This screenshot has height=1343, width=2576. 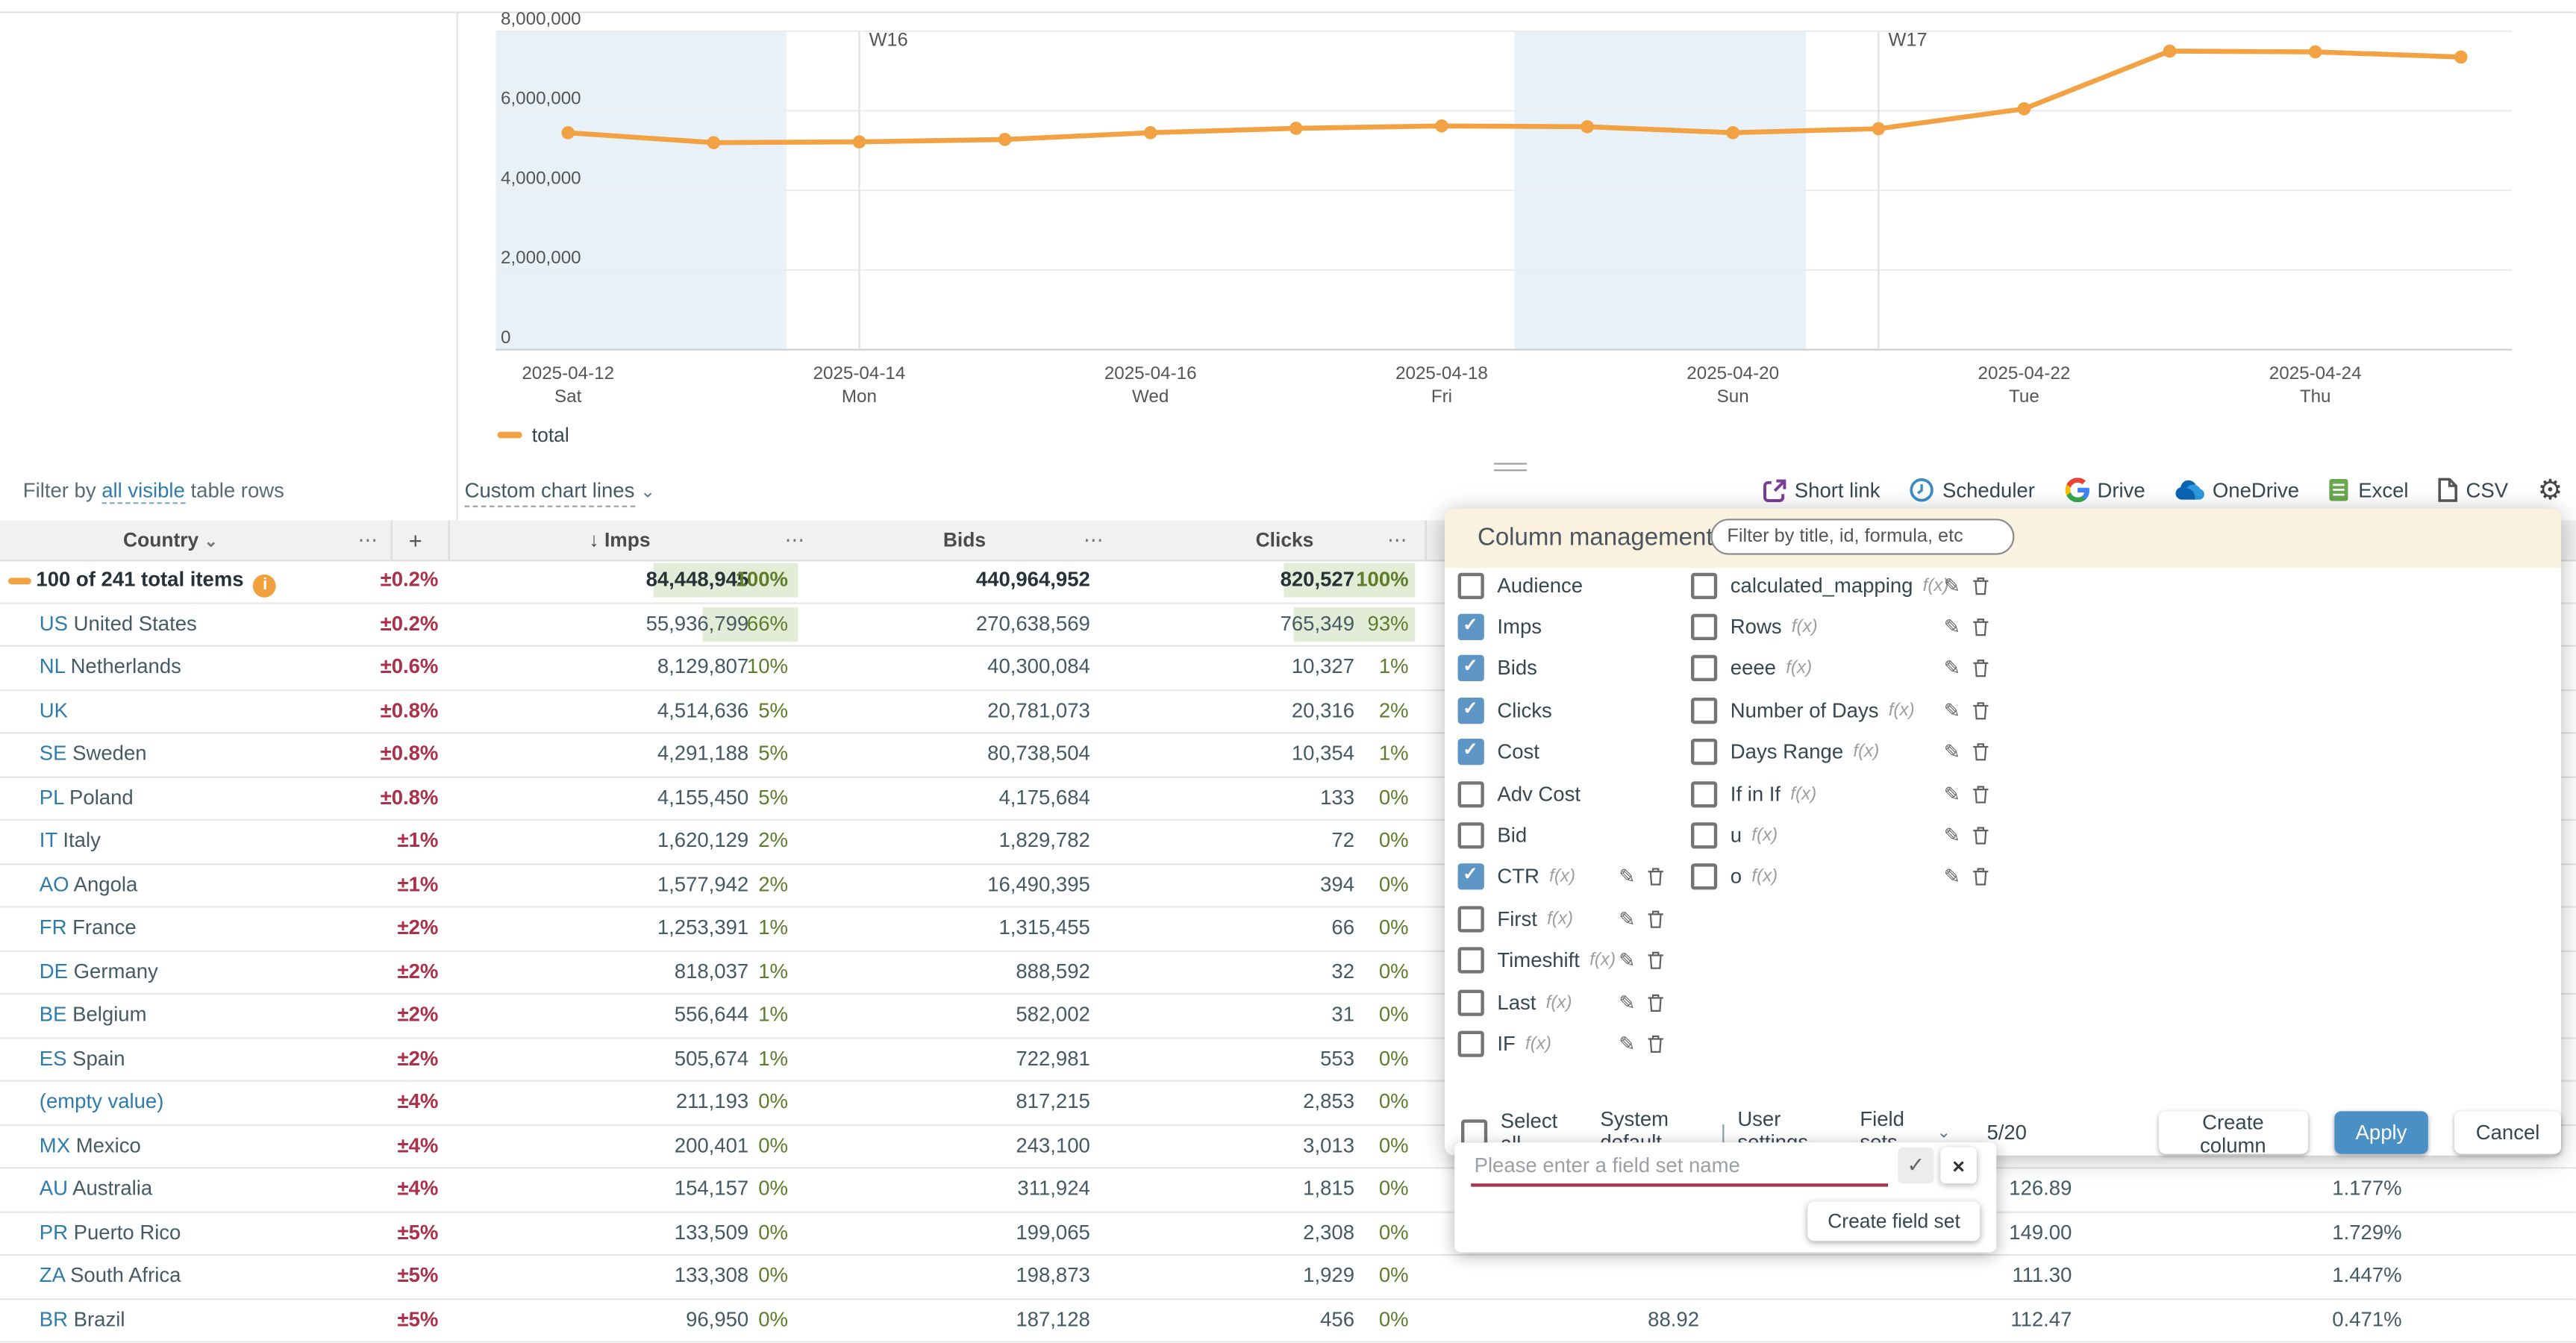 What do you see at coordinates (1862, 537) in the screenshot?
I see `column-filter-input` at bounding box center [1862, 537].